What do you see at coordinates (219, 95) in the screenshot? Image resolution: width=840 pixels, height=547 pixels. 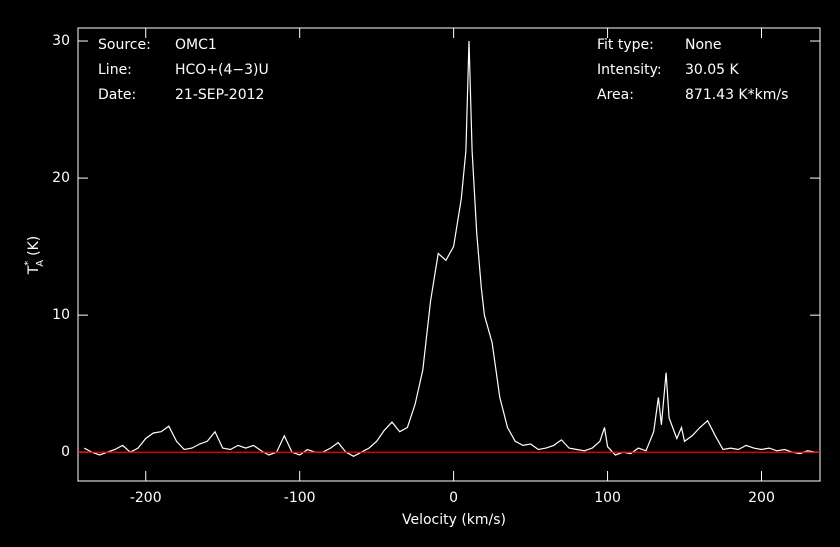 I see `annotation-value: 21-SEP-2012` at bounding box center [219, 95].